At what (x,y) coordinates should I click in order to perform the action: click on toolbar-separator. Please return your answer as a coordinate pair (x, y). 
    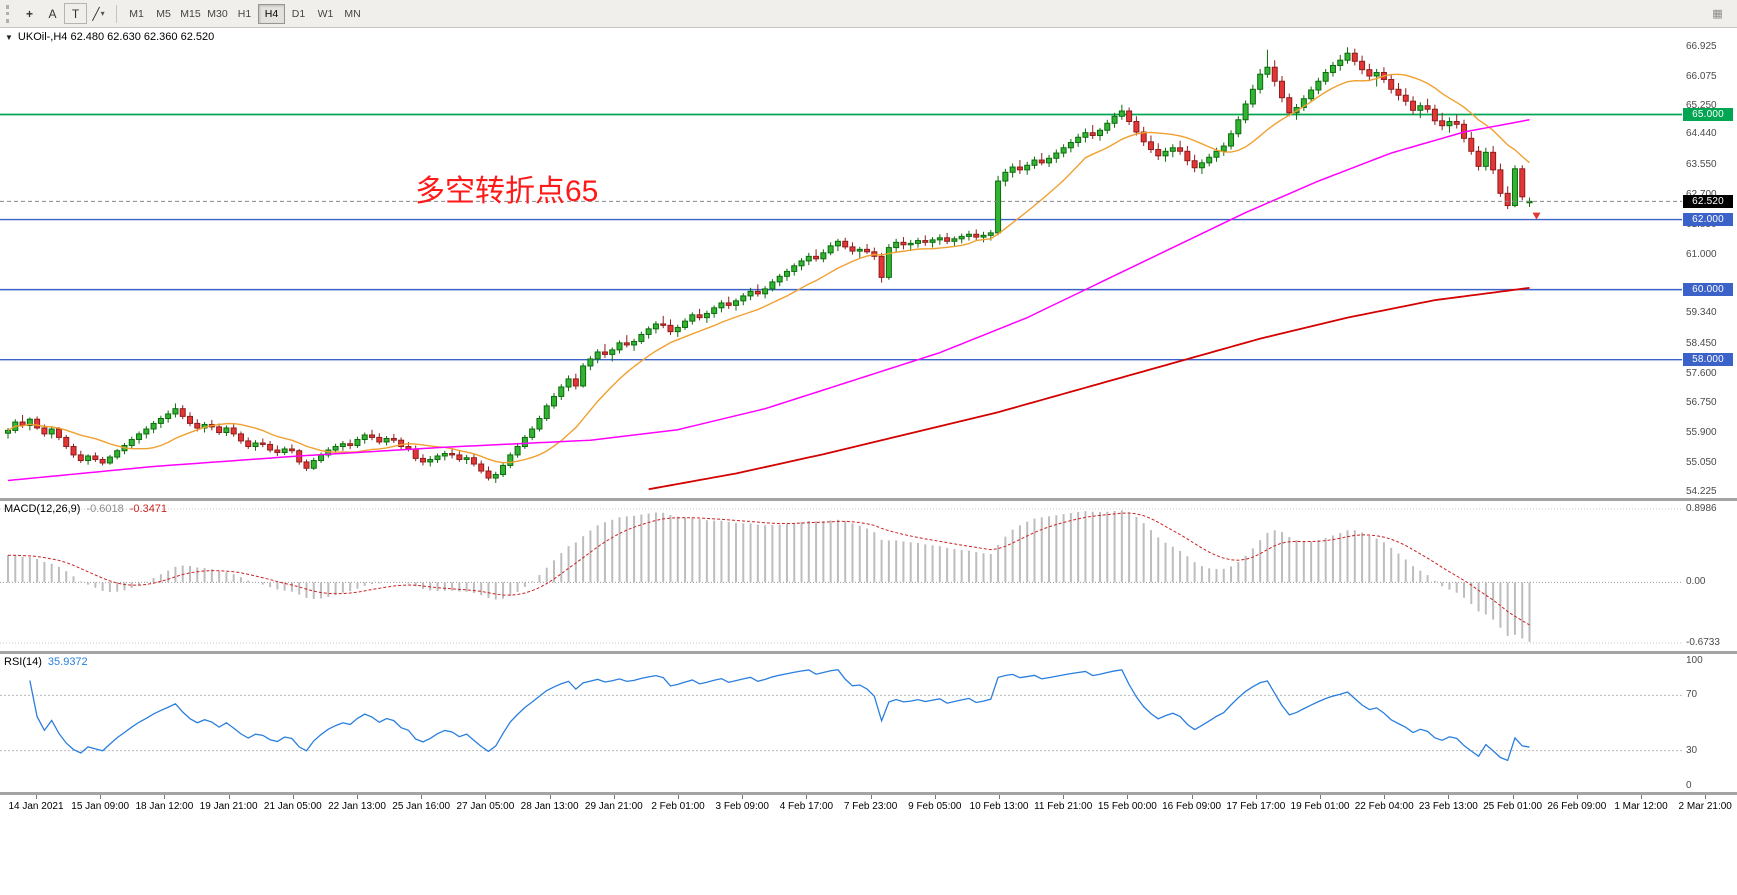
    Looking at the image, I should click on (116, 13).